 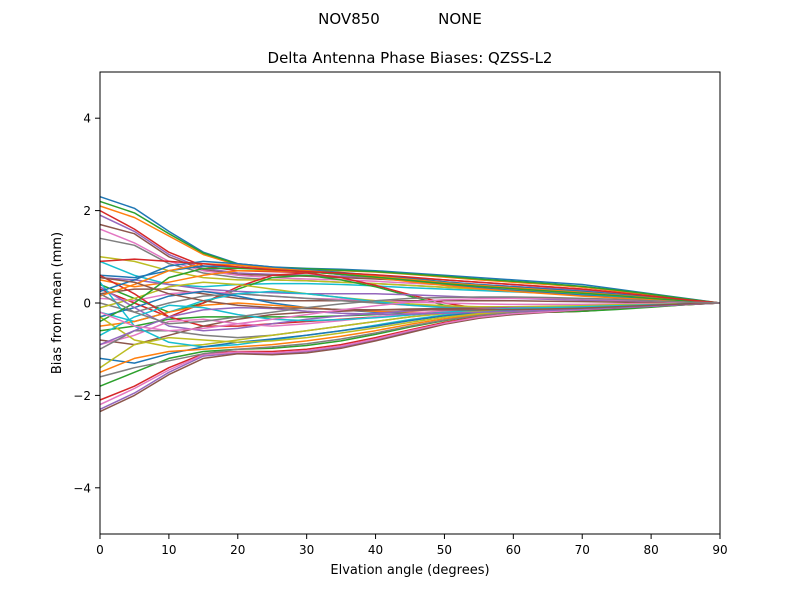 I want to click on y-tick-label: −2, so click(x=82, y=396).